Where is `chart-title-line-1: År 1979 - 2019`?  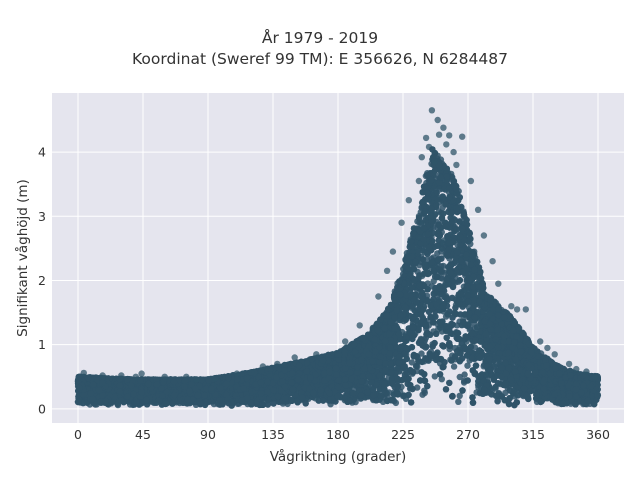
chart-title-line-1: År 1979 - 2019 is located at coordinates (320, 38).